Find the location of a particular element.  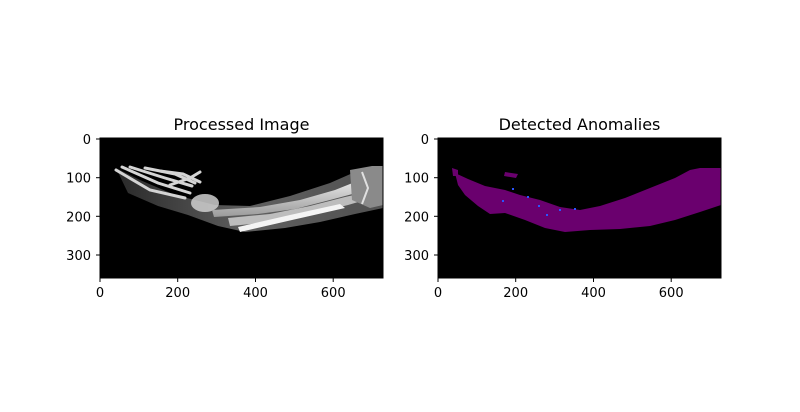

panel-title: Detected Anomalies is located at coordinates (580, 124).